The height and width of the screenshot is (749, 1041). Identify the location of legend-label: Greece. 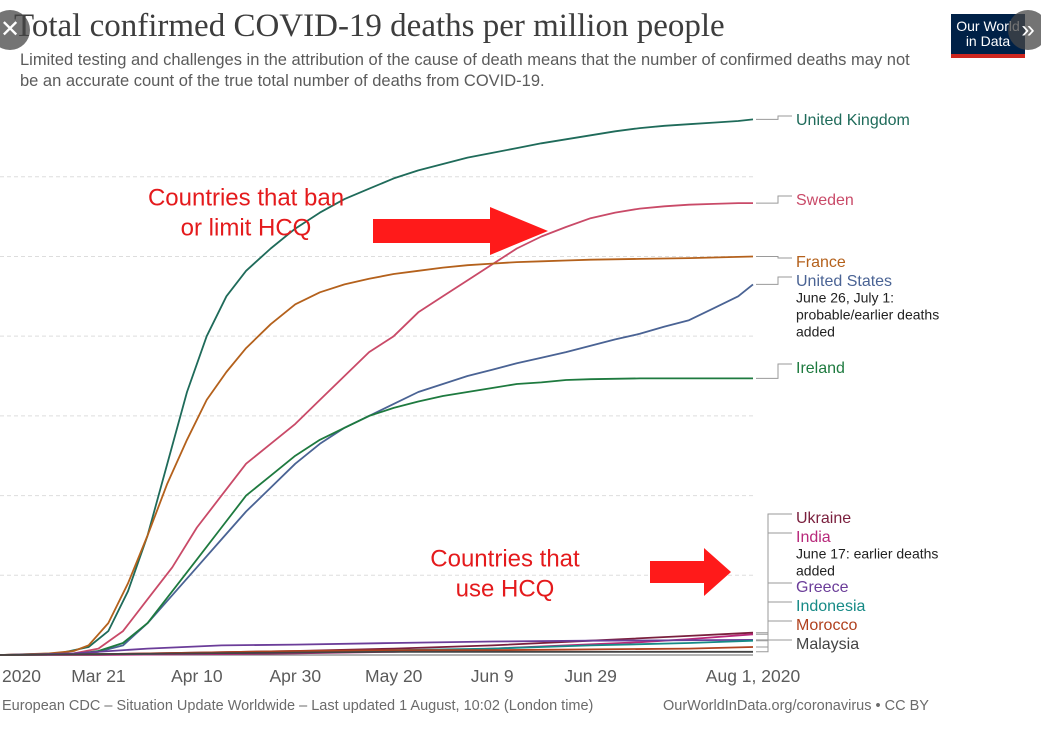
(822, 587).